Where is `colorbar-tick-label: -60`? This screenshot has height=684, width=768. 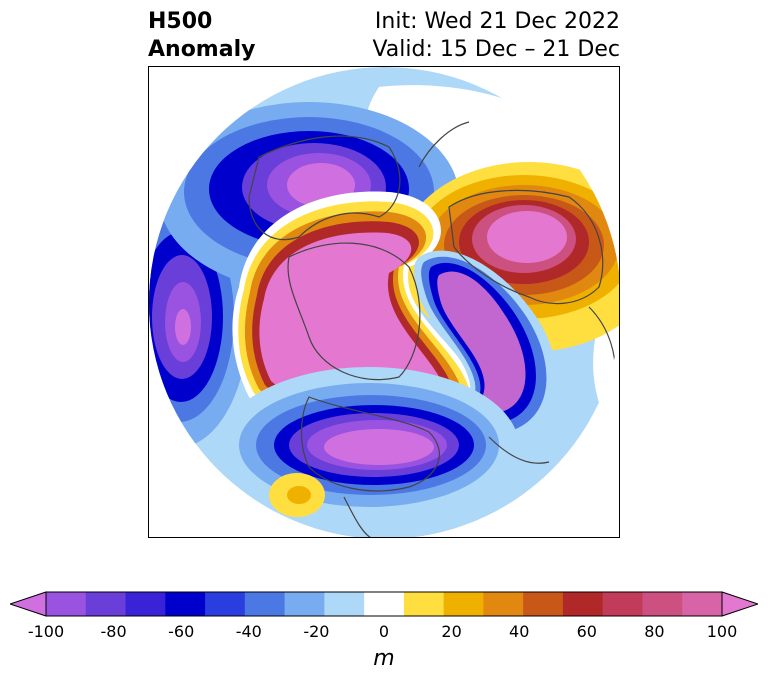 colorbar-tick-label: -60 is located at coordinates (181, 631).